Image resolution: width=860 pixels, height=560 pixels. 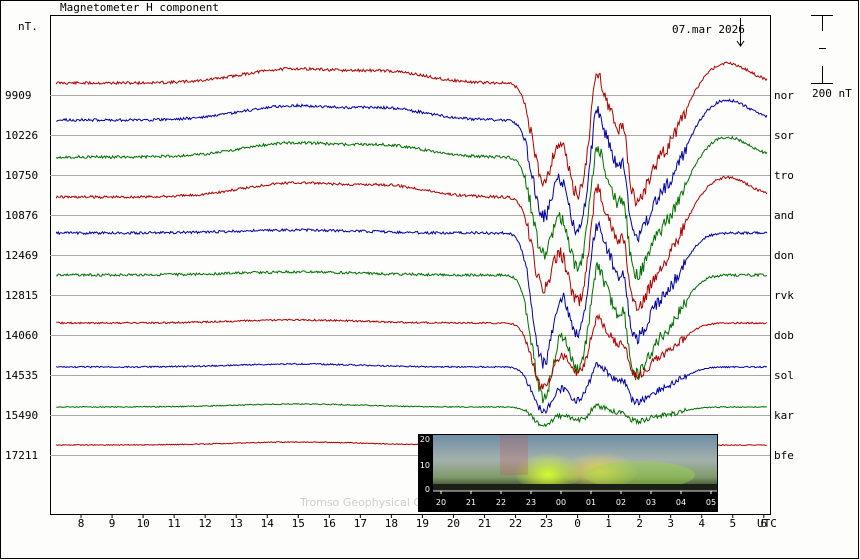 What do you see at coordinates (21, 135) in the screenshot?
I see `baseline-value: 10226` at bounding box center [21, 135].